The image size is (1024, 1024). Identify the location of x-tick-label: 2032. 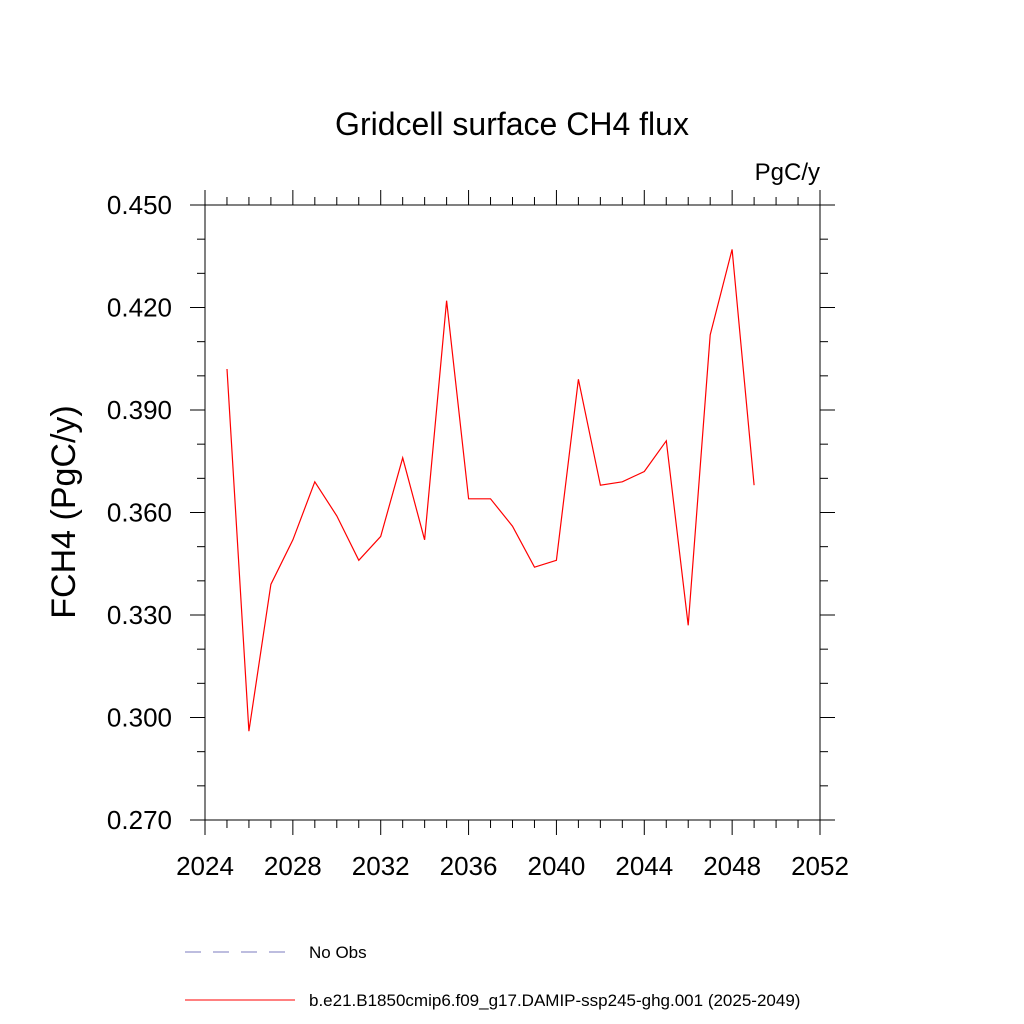
(381, 866).